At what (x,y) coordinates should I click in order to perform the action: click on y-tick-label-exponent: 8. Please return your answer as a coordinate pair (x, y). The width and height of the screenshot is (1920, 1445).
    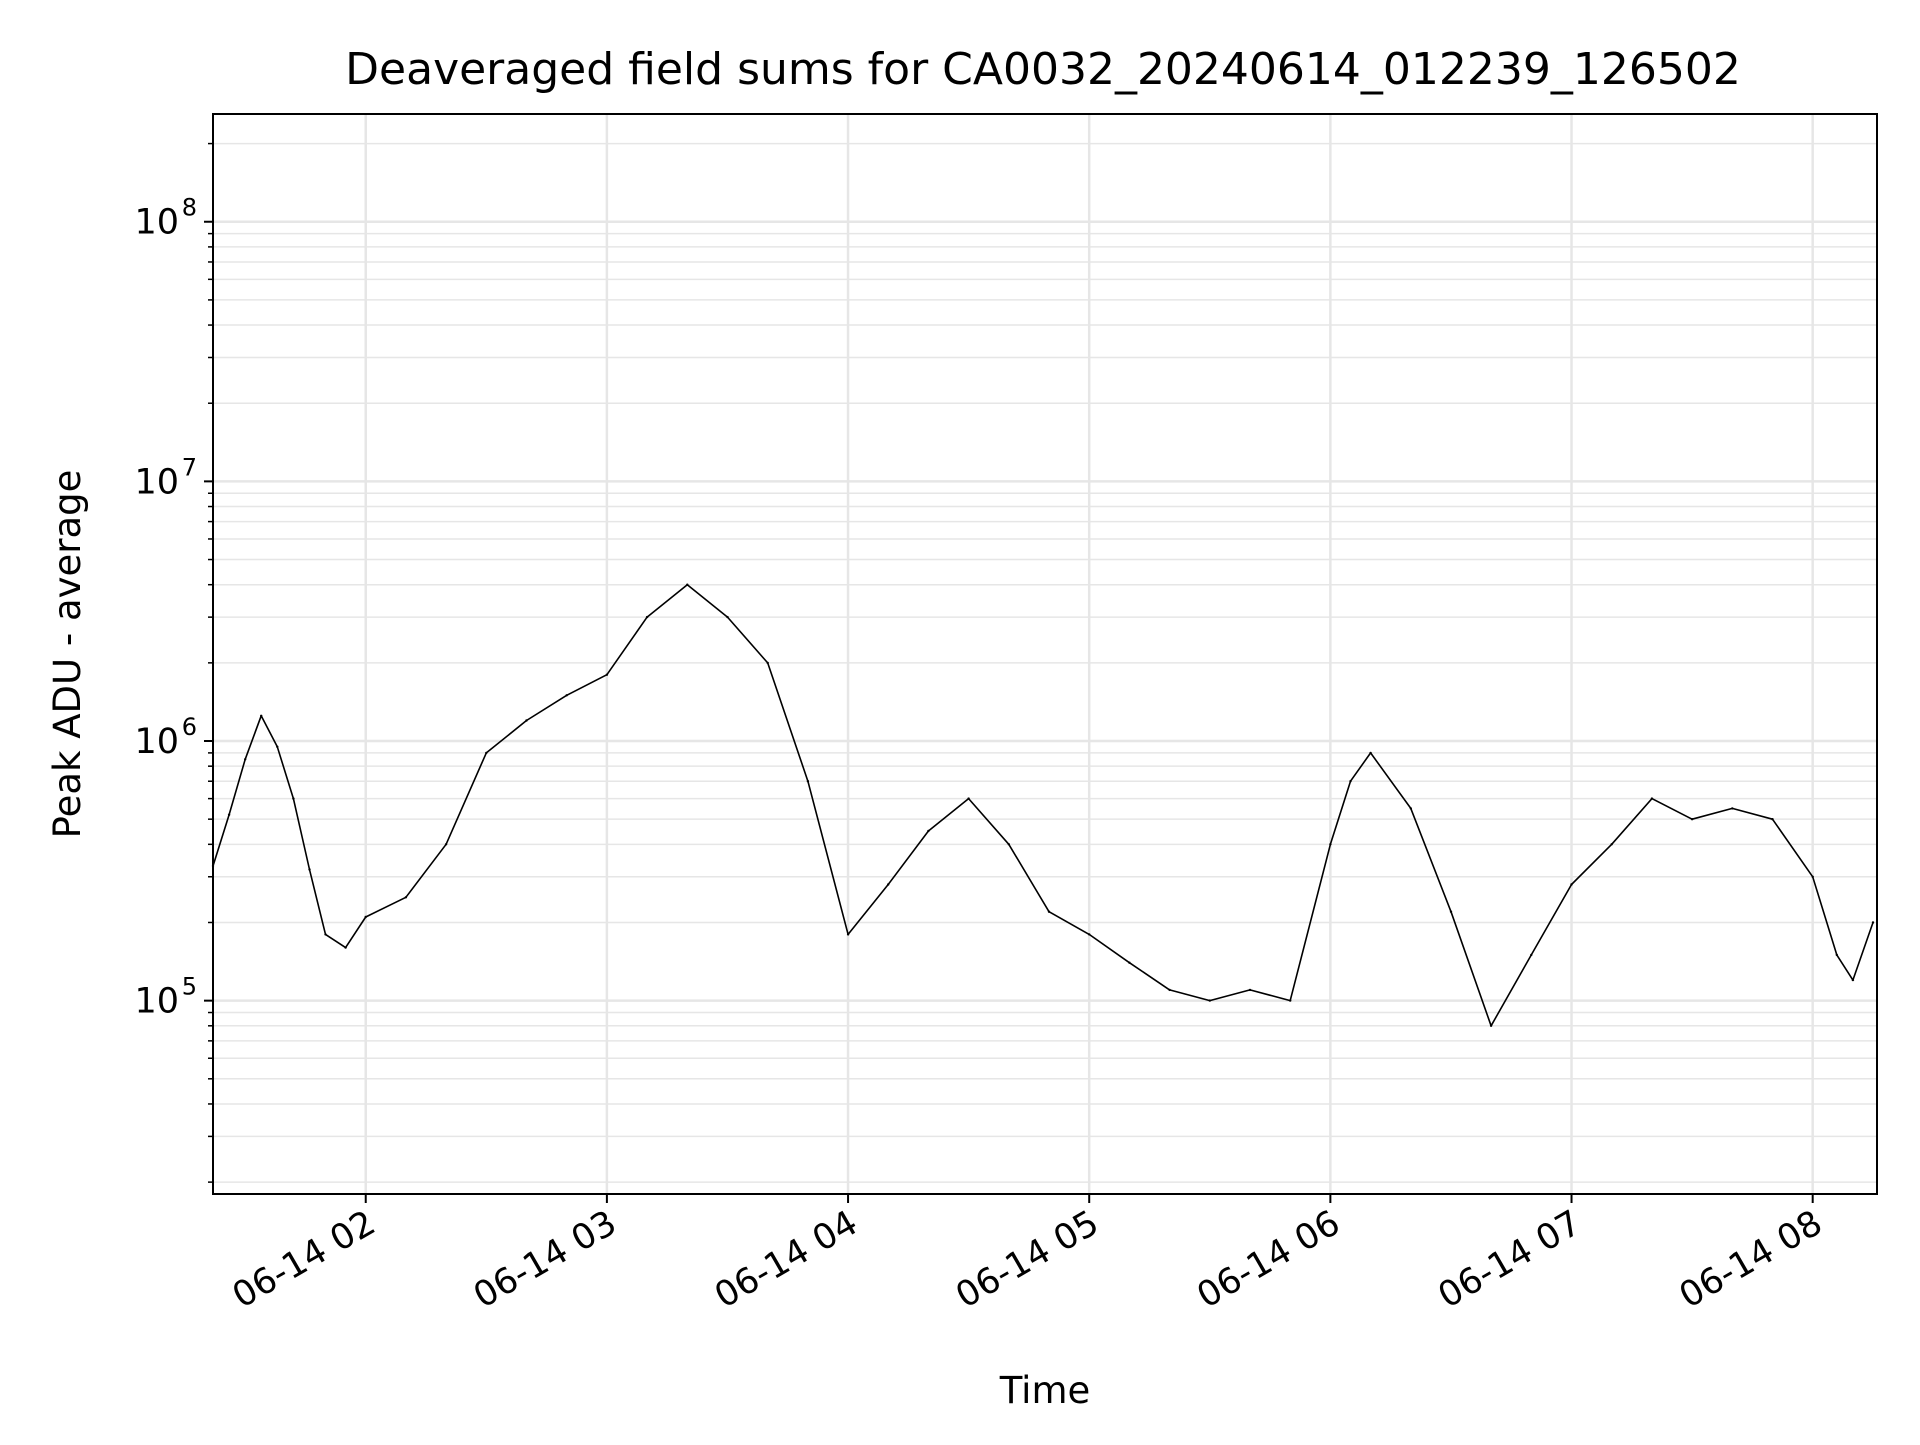
    Looking at the image, I should click on (189, 208).